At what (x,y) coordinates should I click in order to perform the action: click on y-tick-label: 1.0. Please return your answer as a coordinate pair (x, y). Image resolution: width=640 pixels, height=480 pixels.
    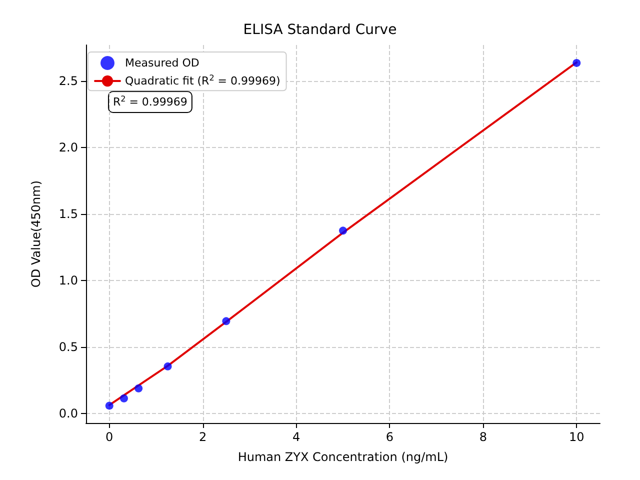
    Looking at the image, I should click on (68, 281).